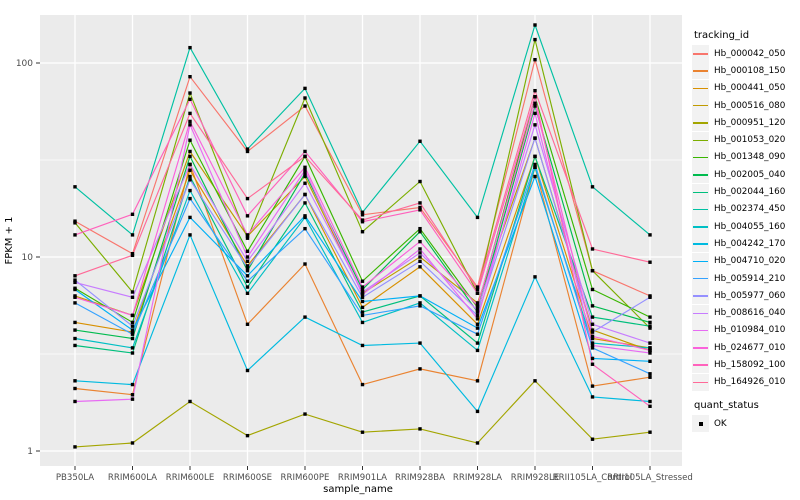 This screenshot has width=800, height=500. I want to click on legend-label: Hb_005914_210, so click(750, 278).